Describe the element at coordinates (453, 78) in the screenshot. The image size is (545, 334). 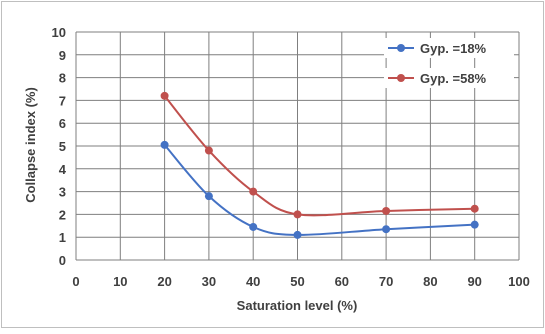
I see `legend-label: Gyp. =58%` at that location.